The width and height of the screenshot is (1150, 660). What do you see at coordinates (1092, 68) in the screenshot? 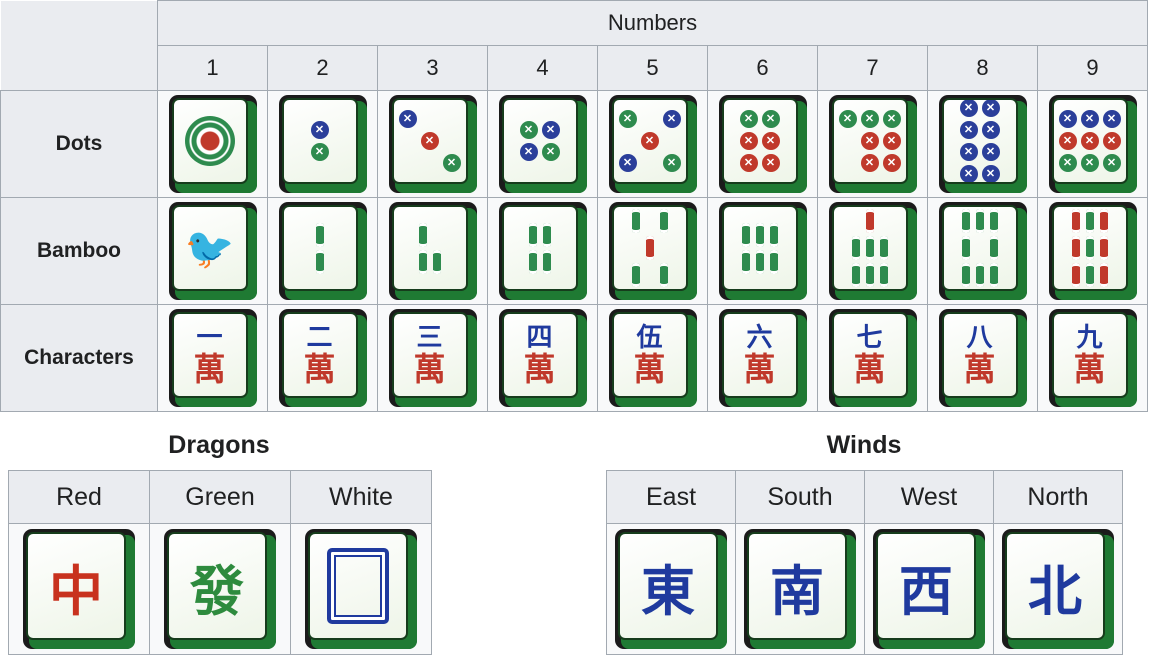
I see `number-header-9: 9` at bounding box center [1092, 68].